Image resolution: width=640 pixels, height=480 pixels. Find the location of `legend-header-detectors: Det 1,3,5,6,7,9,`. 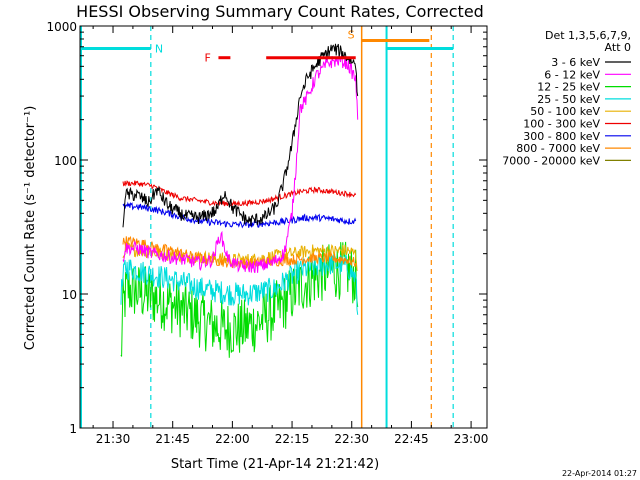

legend-header-detectors: Det 1,3,5,6,7,9, is located at coordinates (588, 35).